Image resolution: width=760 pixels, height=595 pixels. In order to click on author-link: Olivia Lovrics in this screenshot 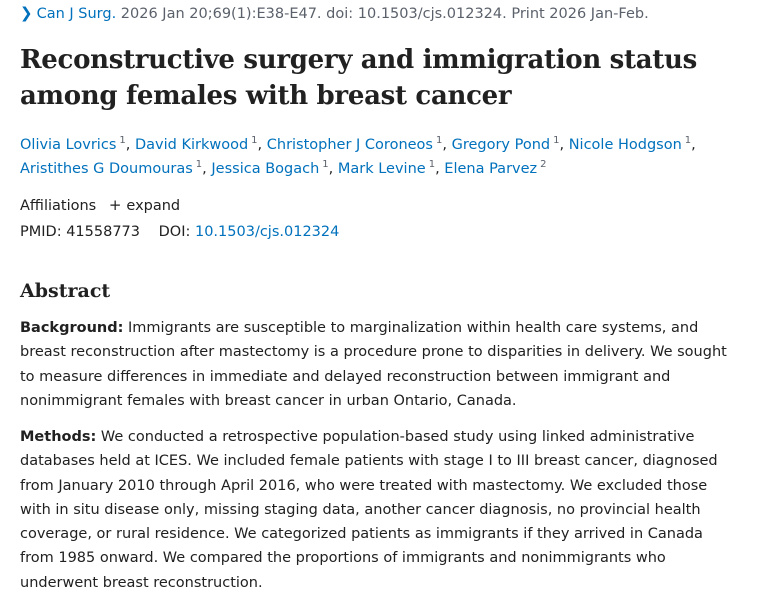, I will do `click(68, 145)`.